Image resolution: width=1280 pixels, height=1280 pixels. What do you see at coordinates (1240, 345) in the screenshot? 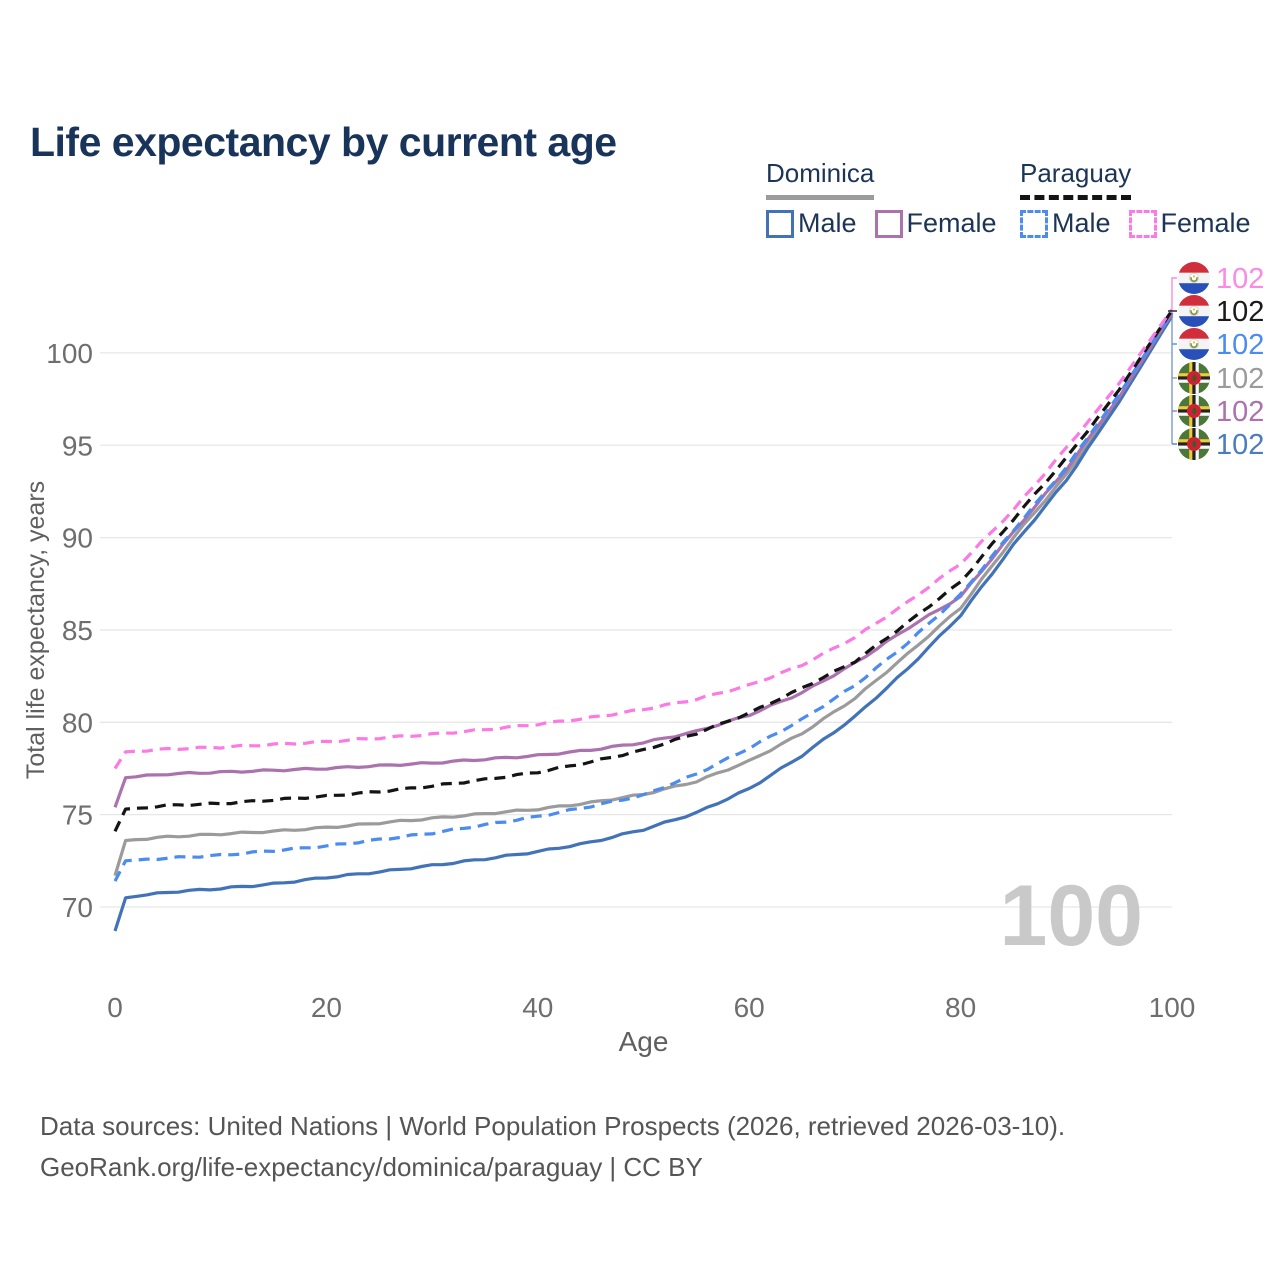
I see `end-label-value-paraguay-male: 102` at bounding box center [1240, 345].